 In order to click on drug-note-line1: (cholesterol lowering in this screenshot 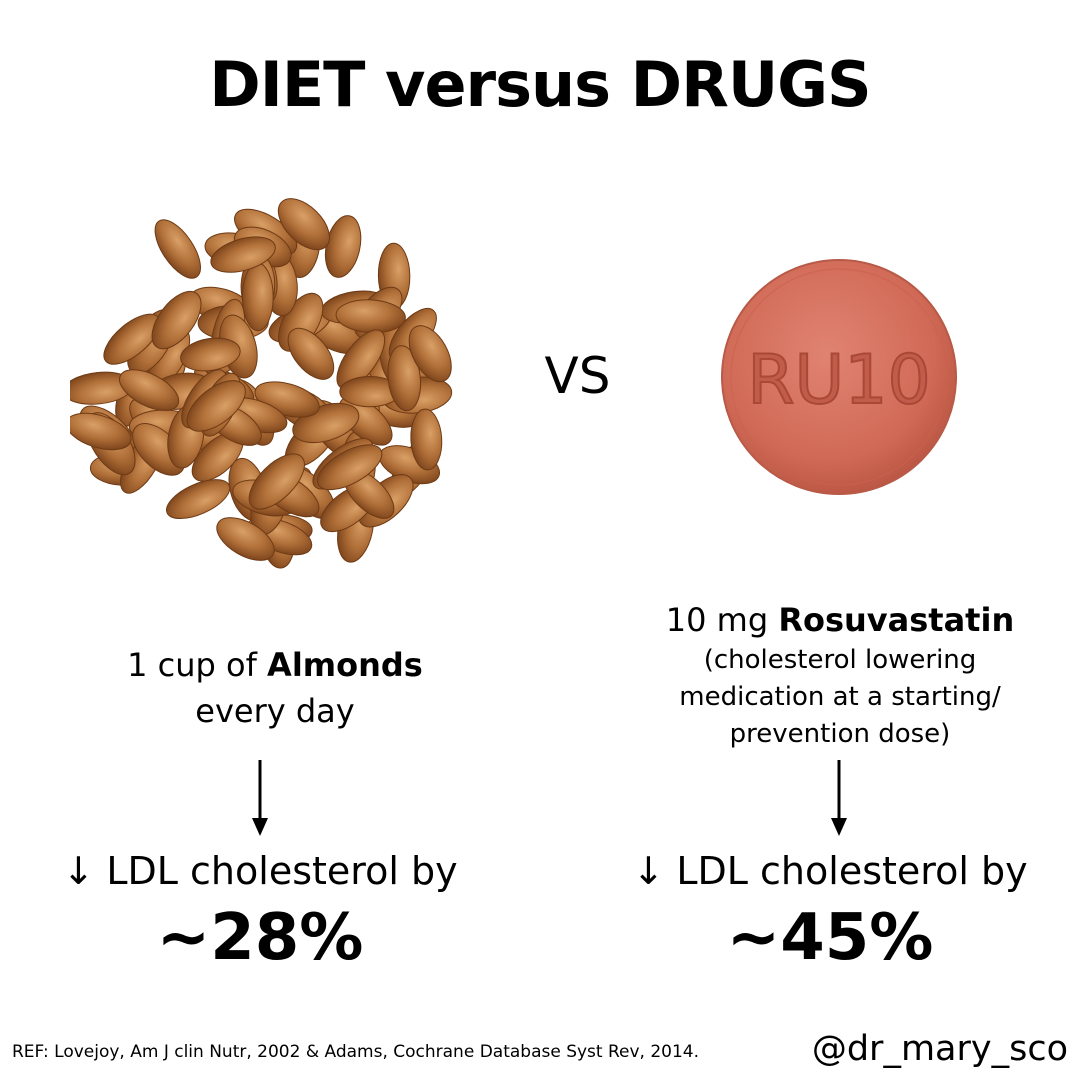, I will do `click(840, 660)`.